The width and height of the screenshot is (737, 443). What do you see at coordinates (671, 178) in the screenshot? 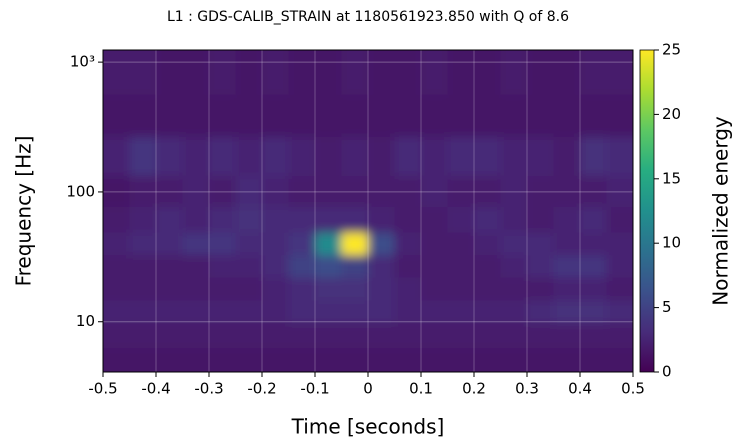
I see `colorbar-tick-label: 15` at bounding box center [671, 178].